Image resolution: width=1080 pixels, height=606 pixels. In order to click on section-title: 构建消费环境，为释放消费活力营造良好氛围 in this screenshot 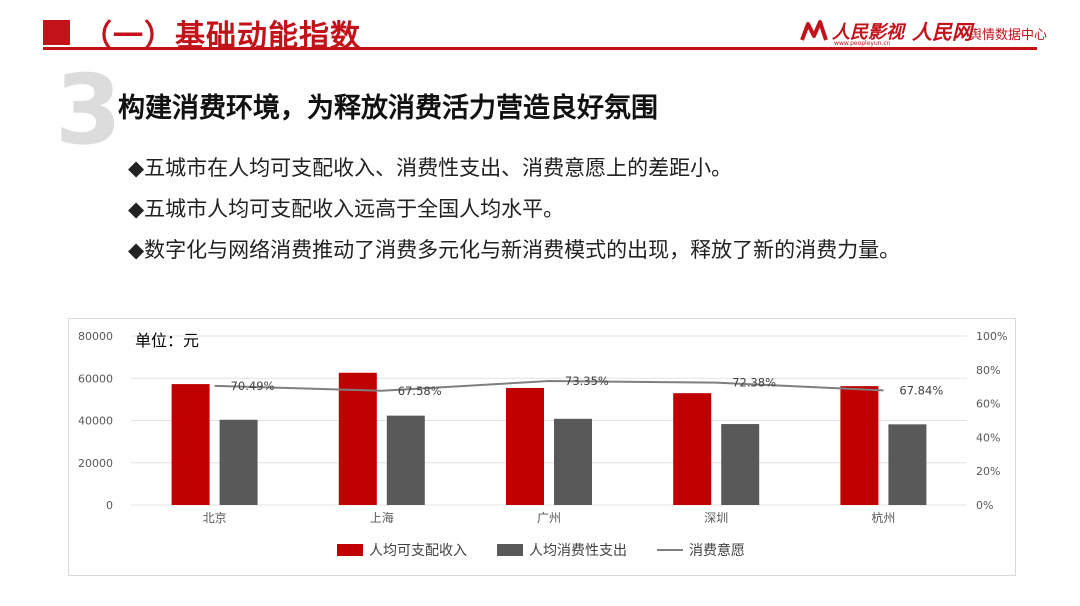, I will do `click(388, 108)`.